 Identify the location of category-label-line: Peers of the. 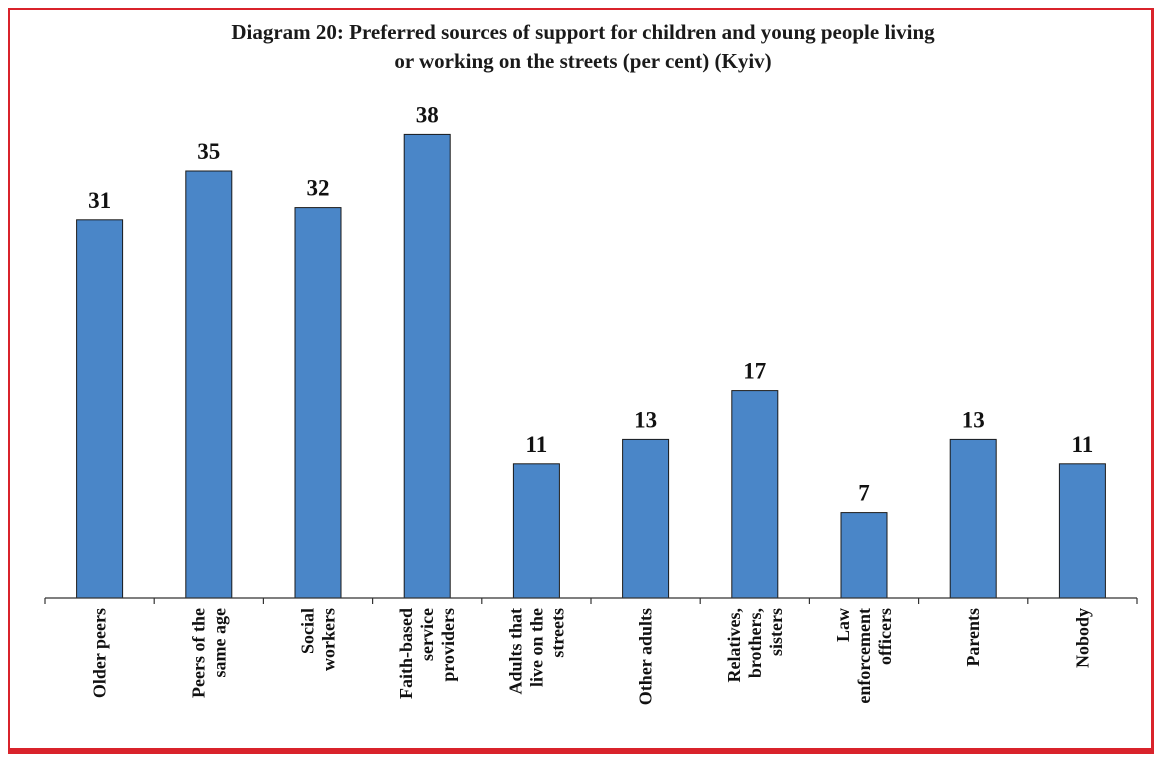
(198, 653).